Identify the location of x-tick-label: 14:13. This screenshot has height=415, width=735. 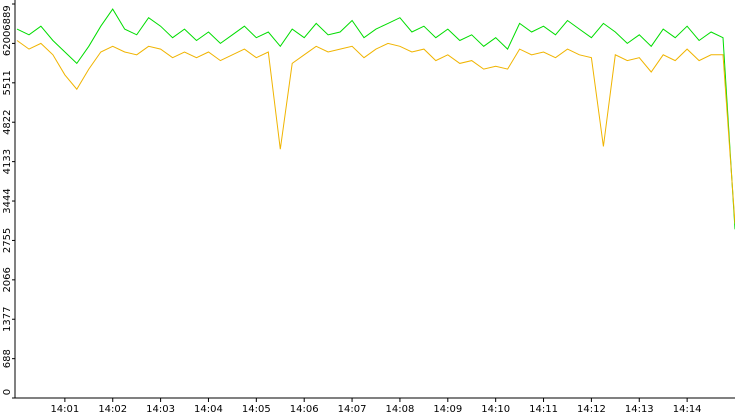
(639, 409).